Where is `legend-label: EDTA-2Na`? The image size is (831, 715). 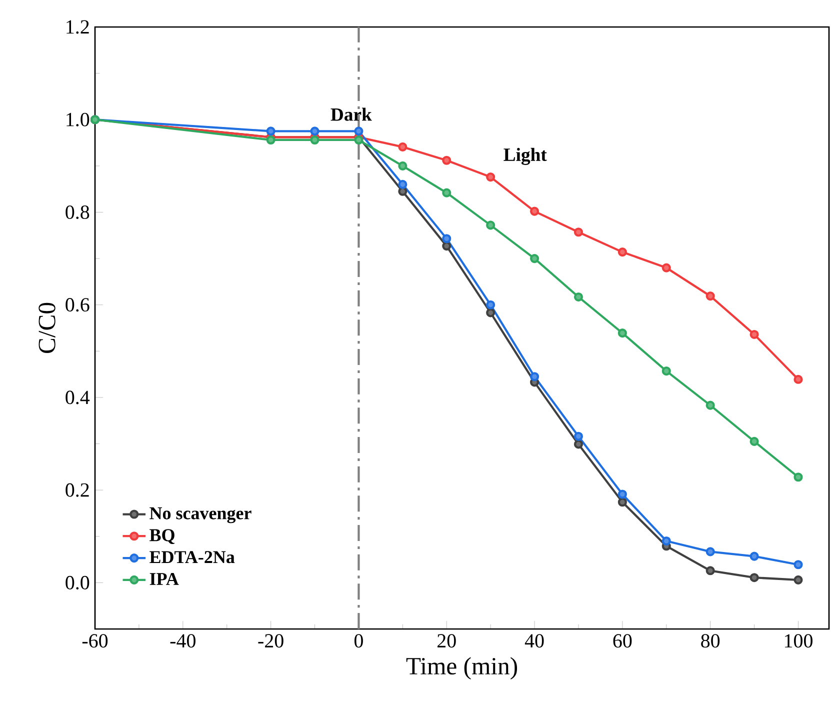 legend-label: EDTA-2Na is located at coordinates (192, 557).